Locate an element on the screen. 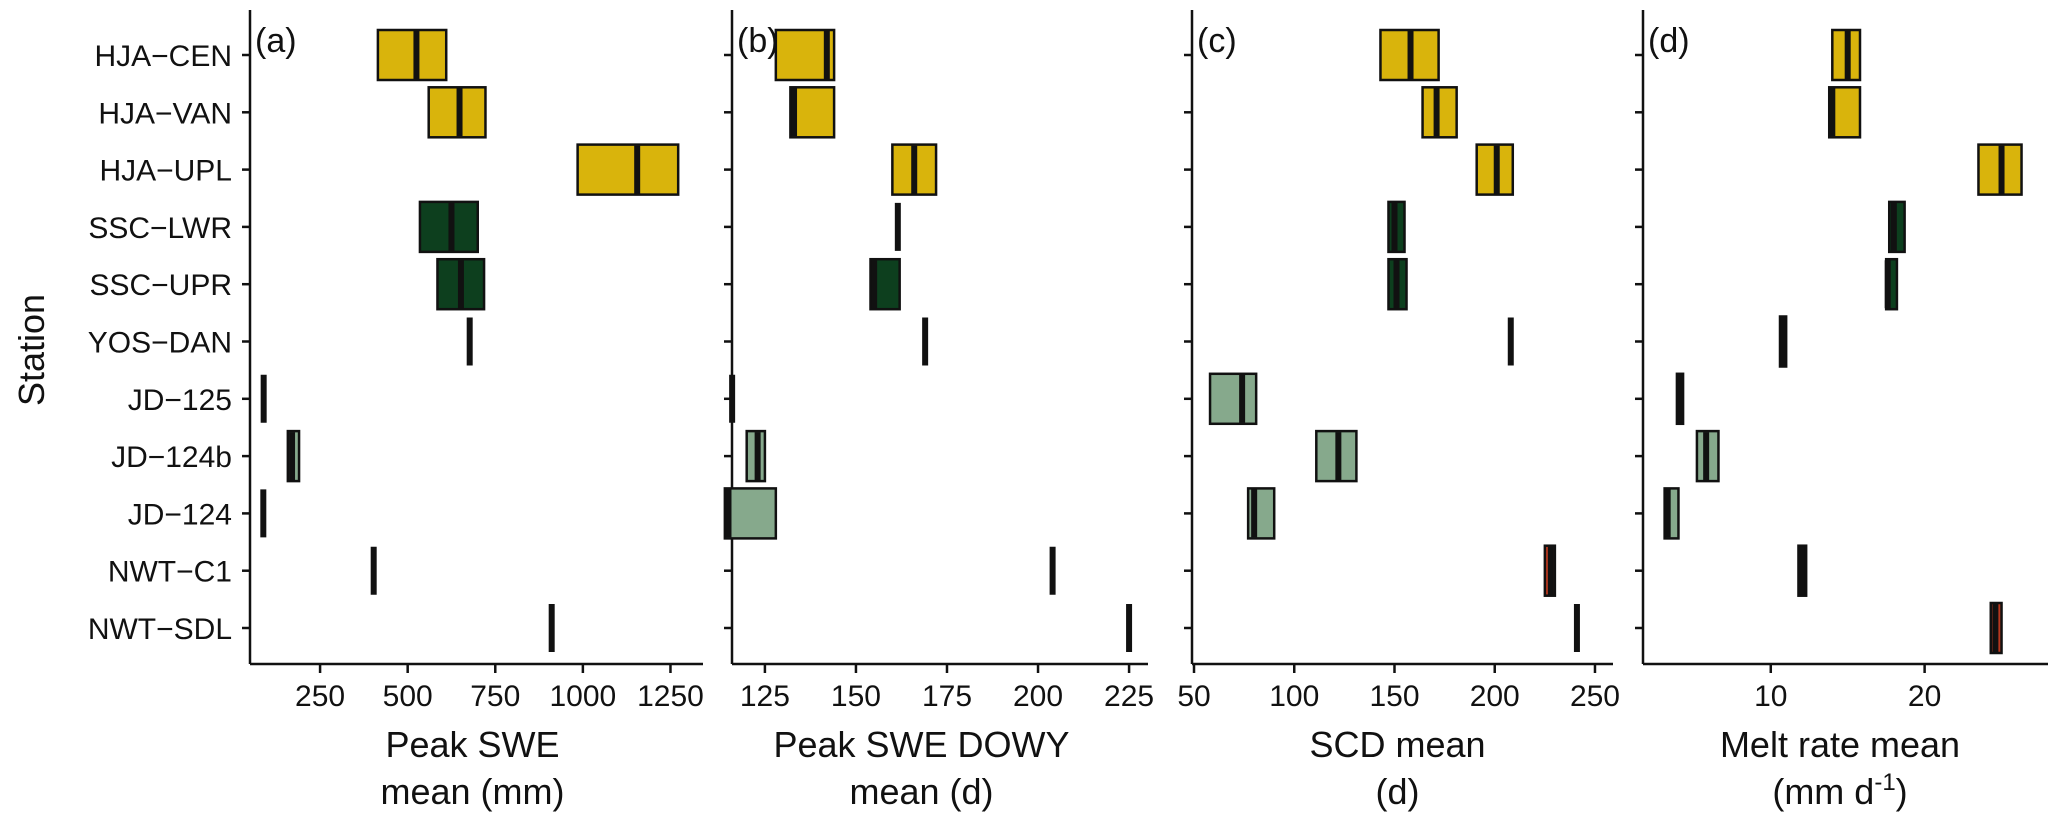 The image size is (2067, 825). station-label: NWT−C1 is located at coordinates (170, 572).